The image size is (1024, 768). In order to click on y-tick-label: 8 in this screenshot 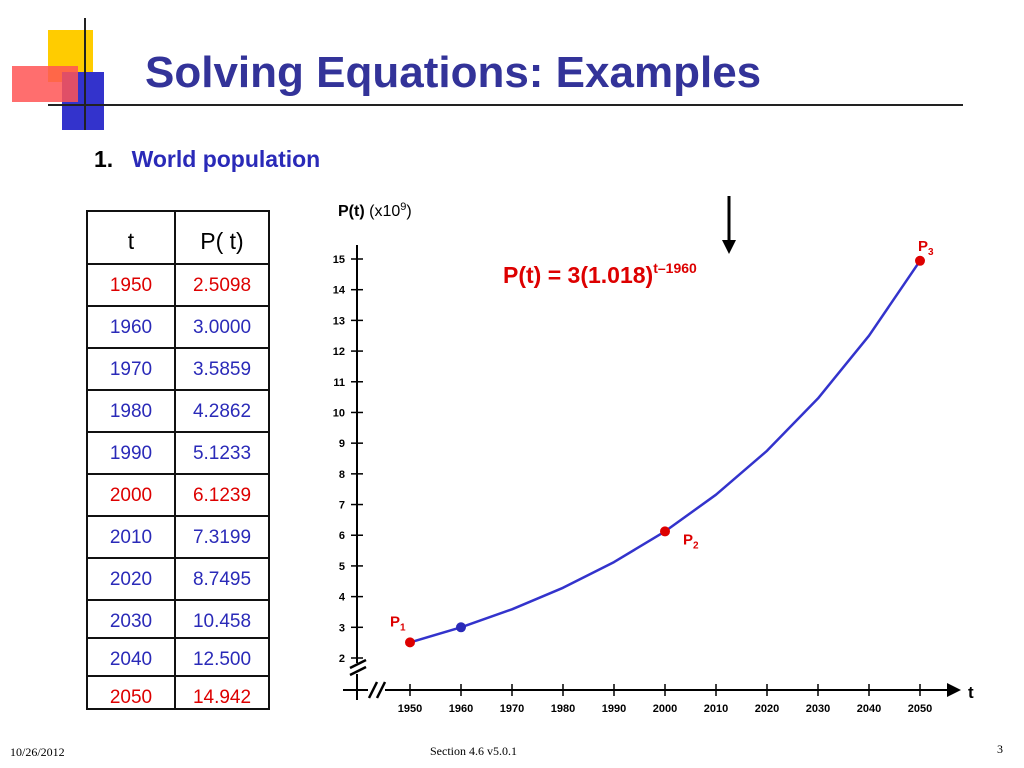, I will do `click(342, 475)`.